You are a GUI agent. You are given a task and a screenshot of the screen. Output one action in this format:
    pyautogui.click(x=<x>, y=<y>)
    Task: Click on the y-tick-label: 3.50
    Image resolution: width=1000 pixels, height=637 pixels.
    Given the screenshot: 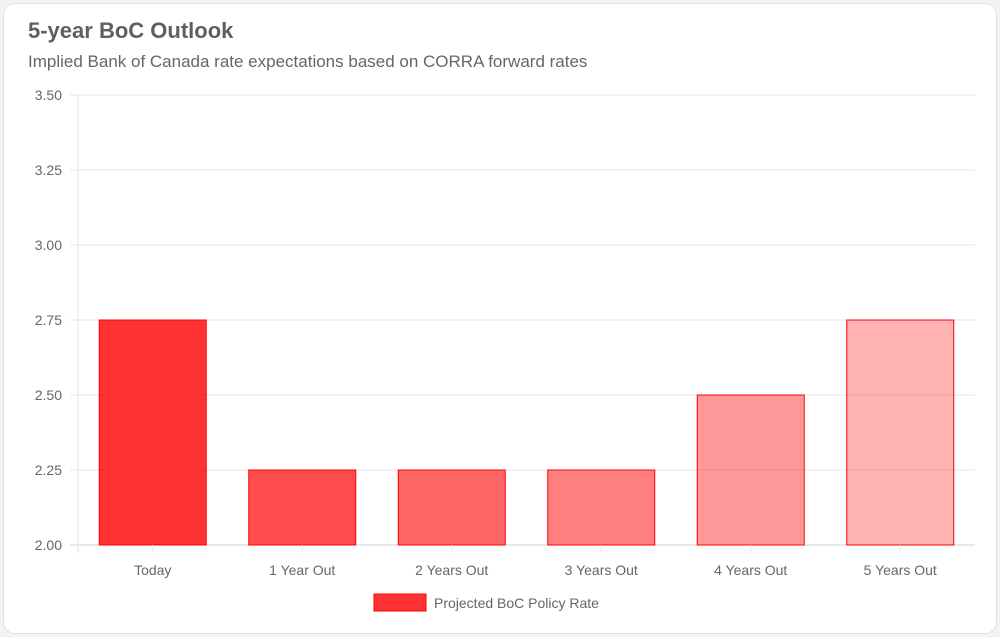 What is the action you would take?
    pyautogui.click(x=48, y=95)
    